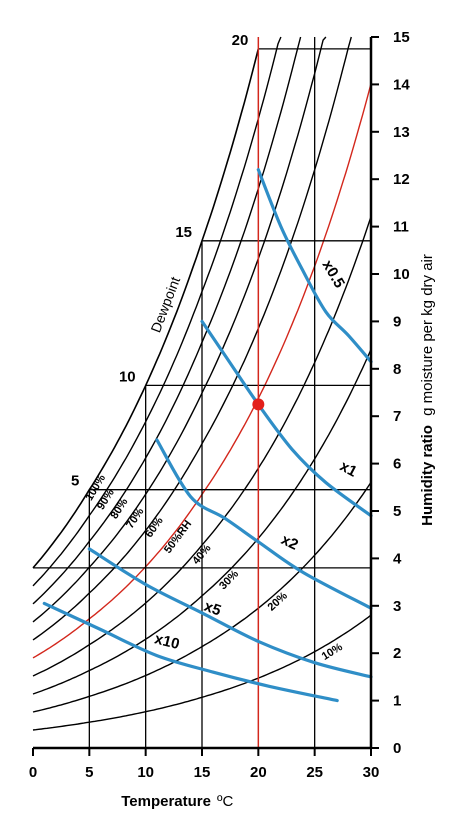  What do you see at coordinates (397, 511) in the screenshot?
I see `y-tick-label-5: 5` at bounding box center [397, 511].